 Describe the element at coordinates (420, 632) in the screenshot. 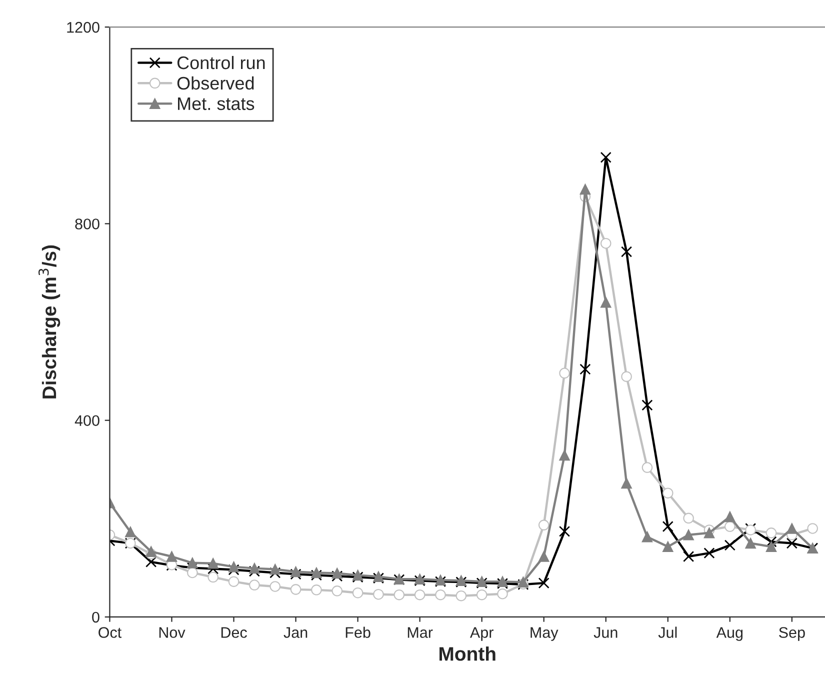

I see `x-tick-label: Mar` at that location.